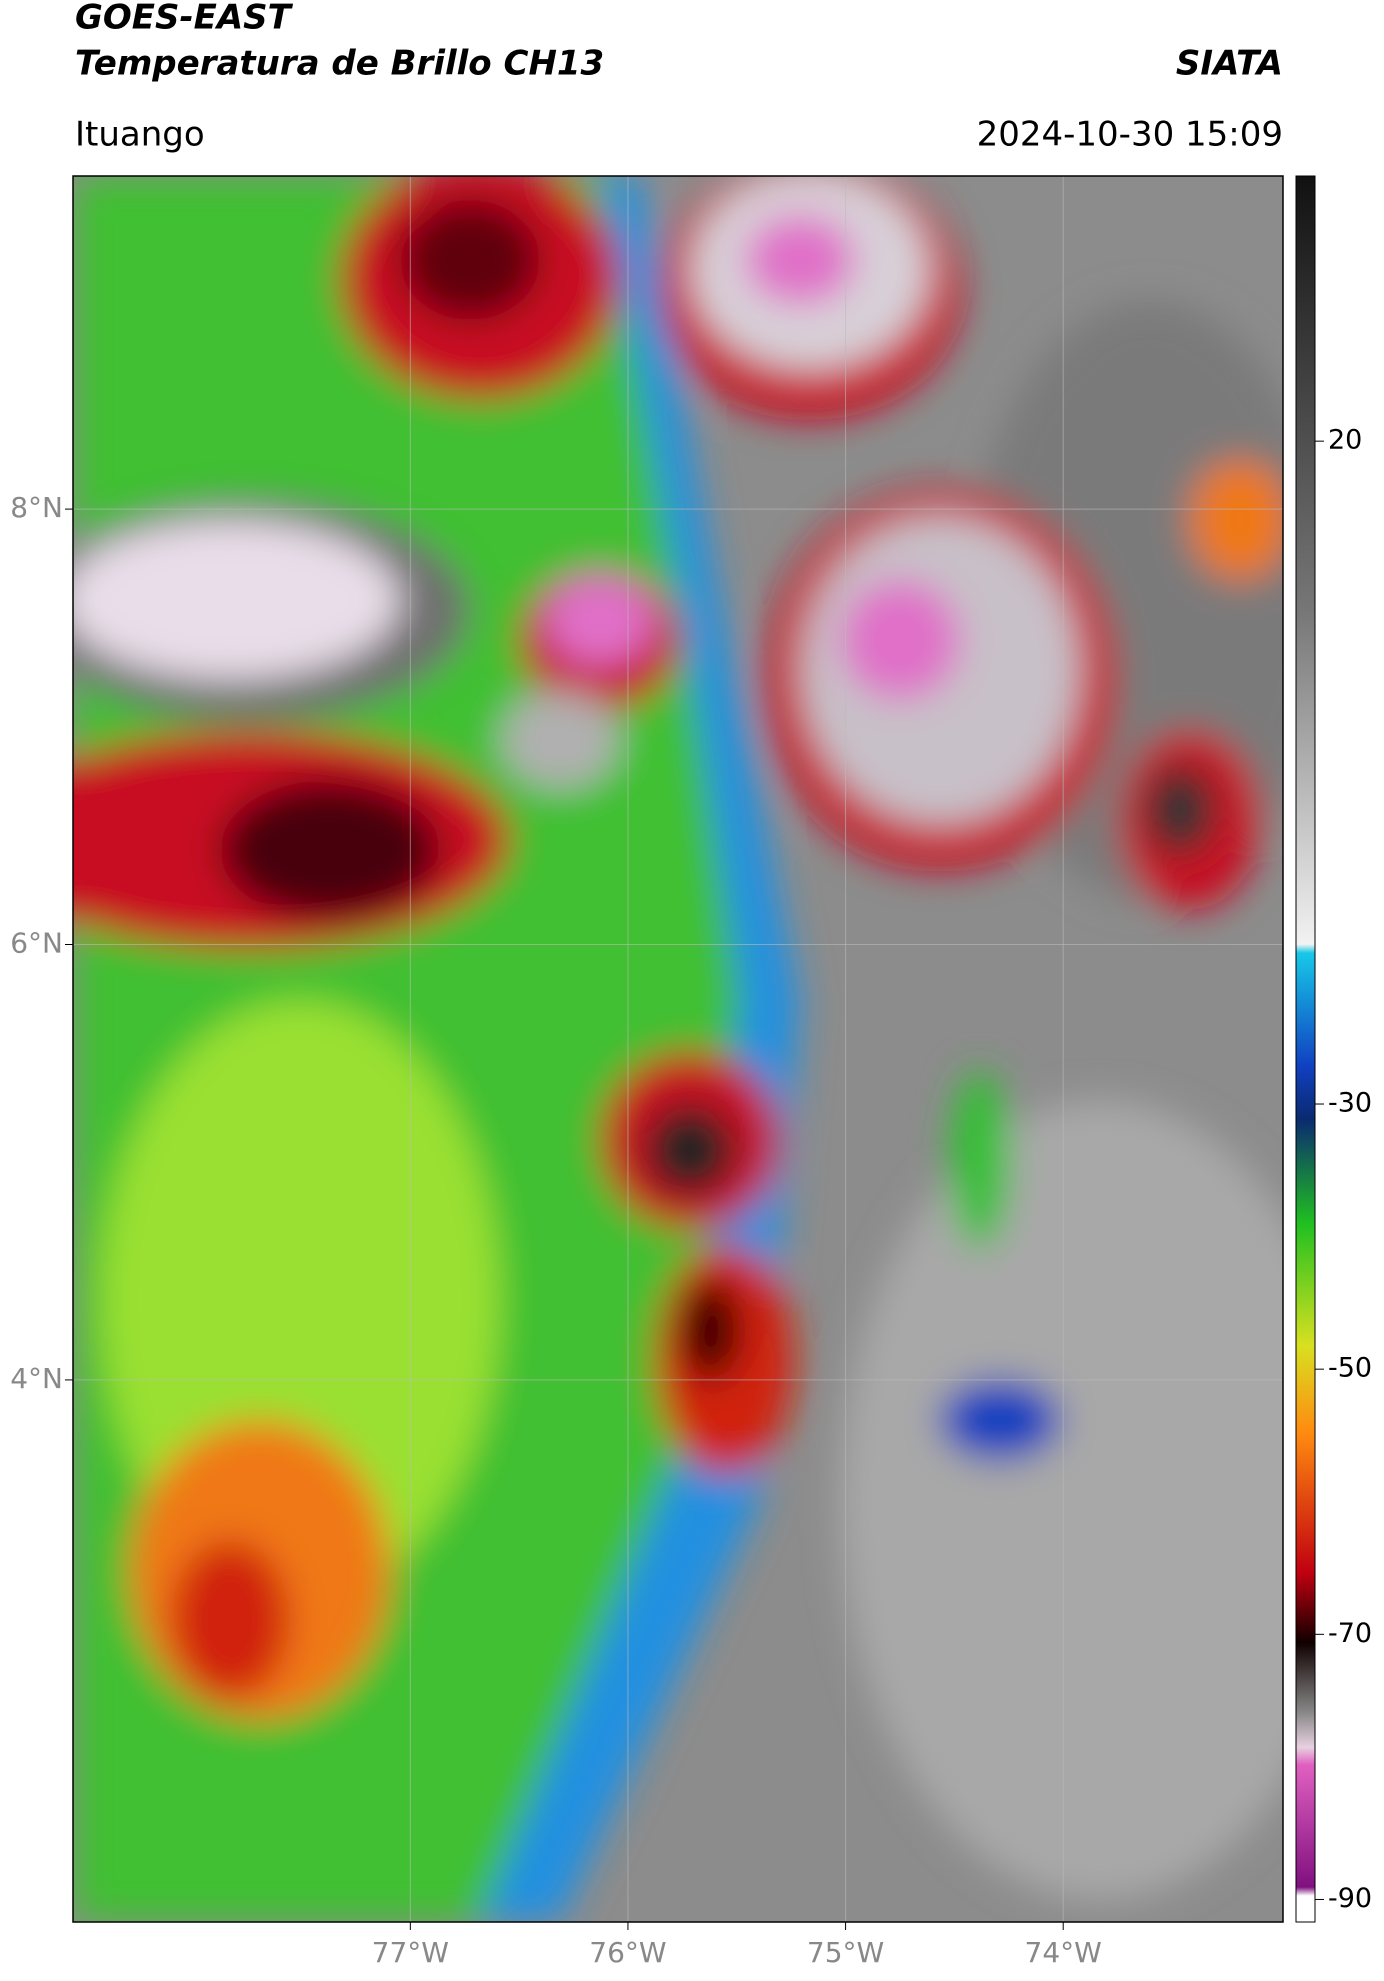 The height and width of the screenshot is (1981, 1384). I want to click on title: GOES-EAST, so click(184, 19).